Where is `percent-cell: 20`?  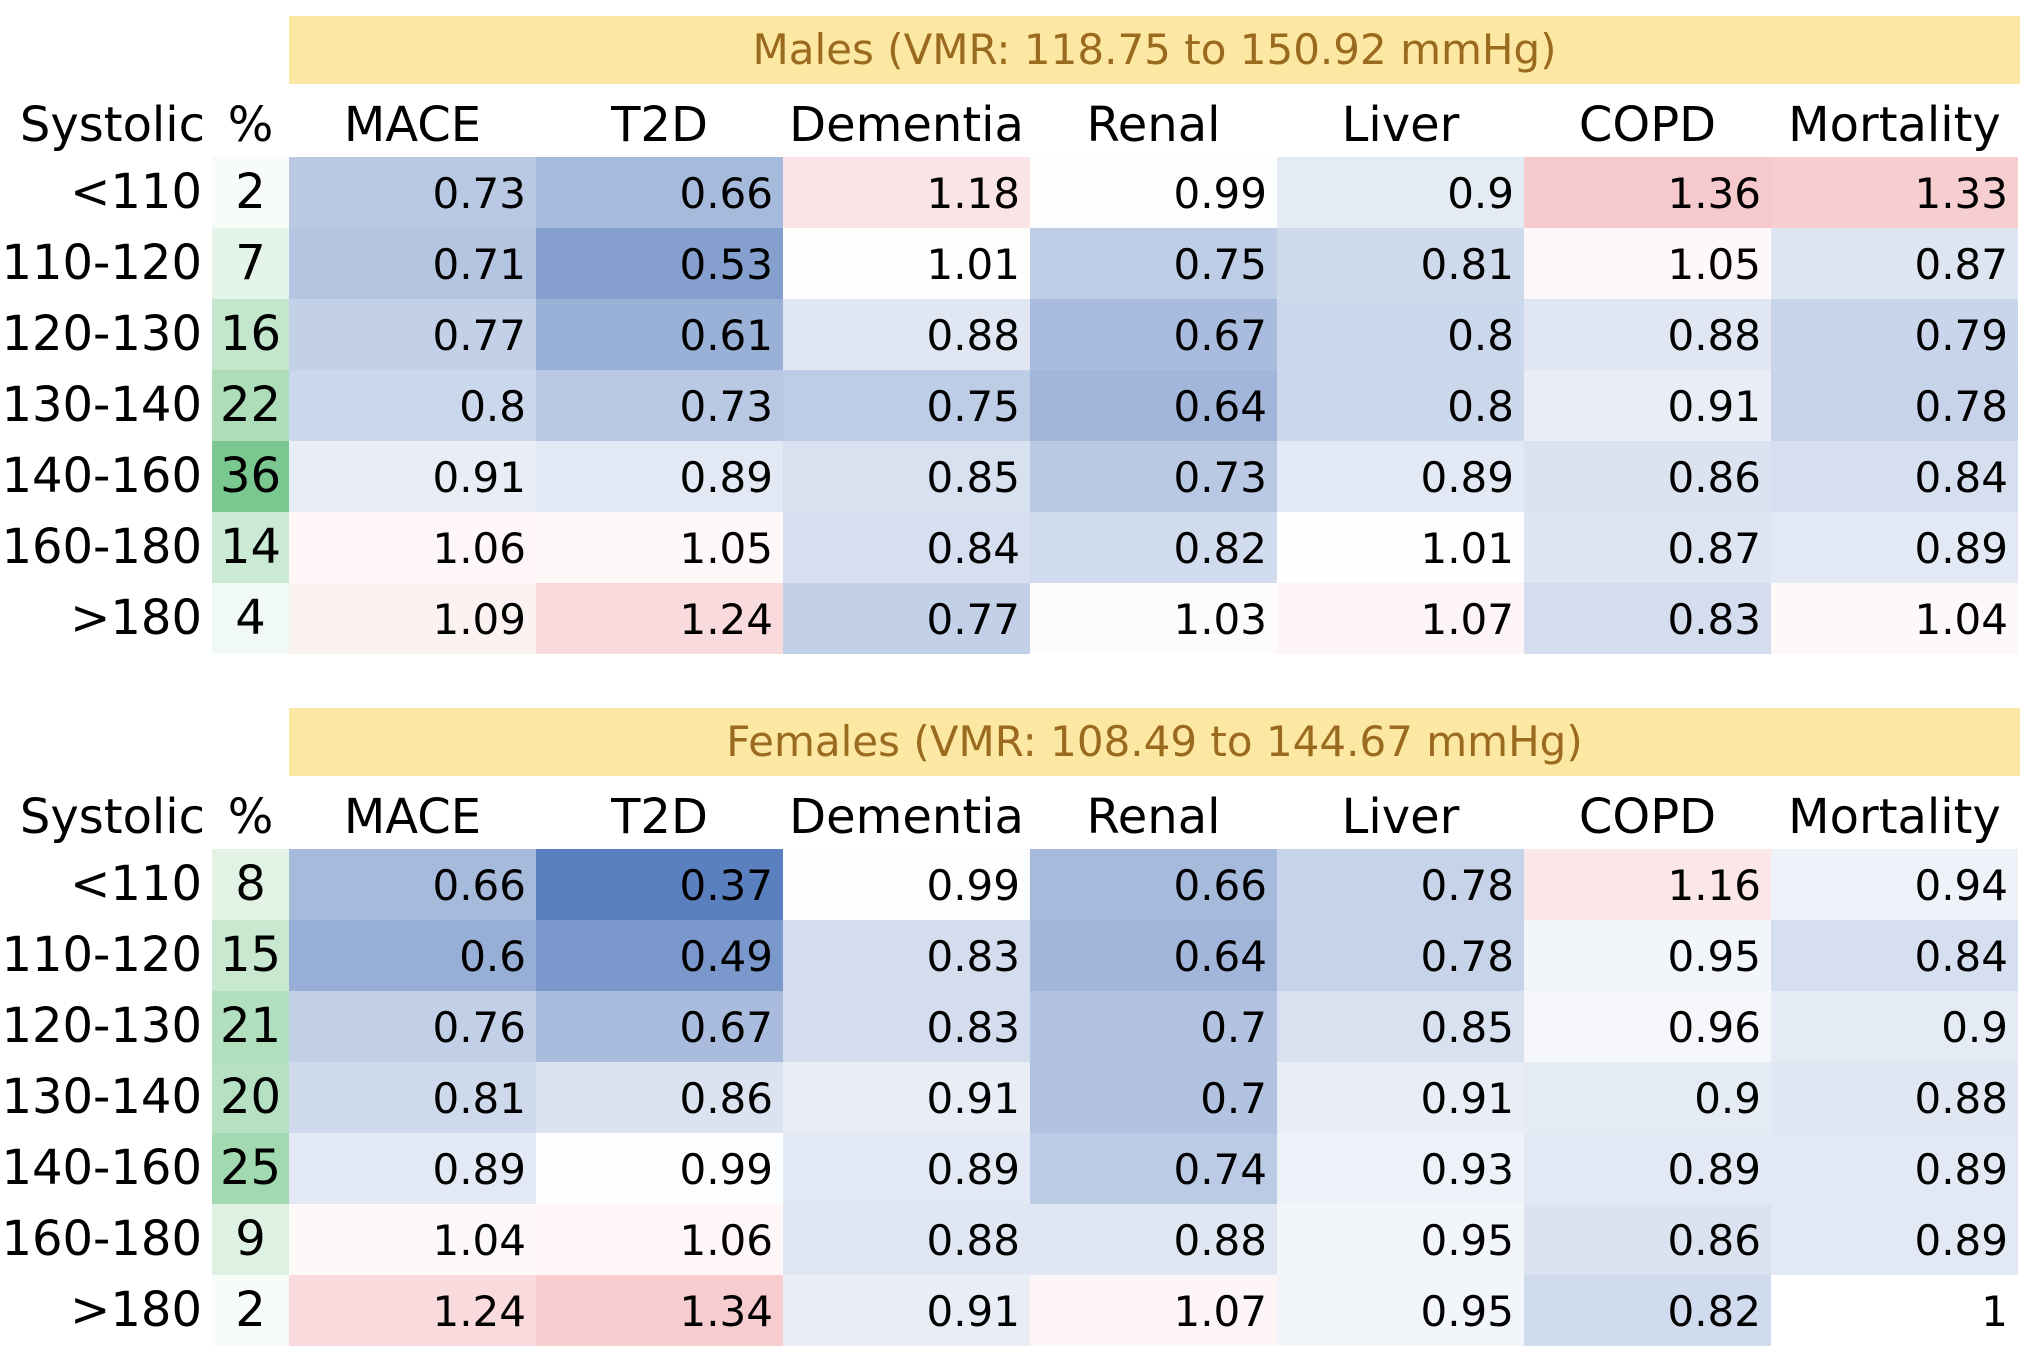
percent-cell: 20 is located at coordinates (250, 1097).